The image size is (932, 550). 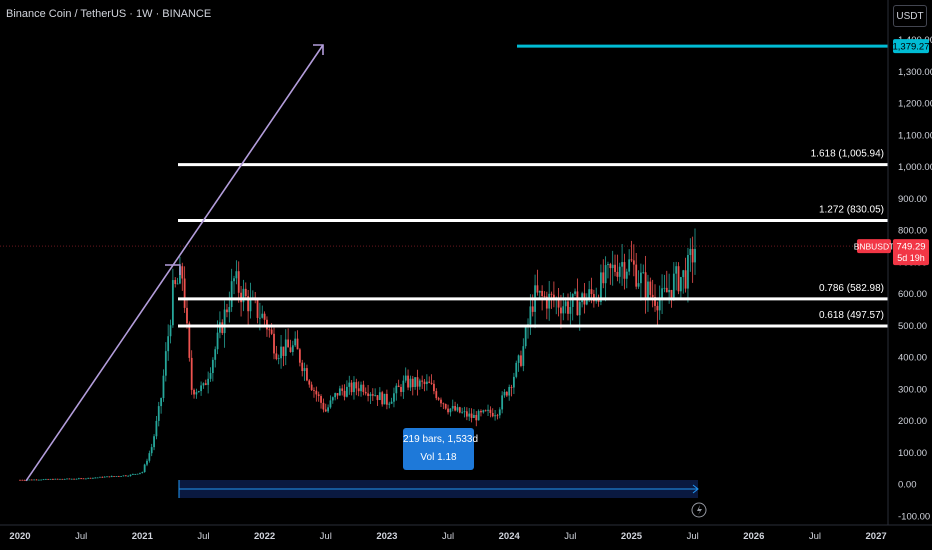 What do you see at coordinates (851, 288) in the screenshot?
I see `fib-level-label: 0.786 (582.98)` at bounding box center [851, 288].